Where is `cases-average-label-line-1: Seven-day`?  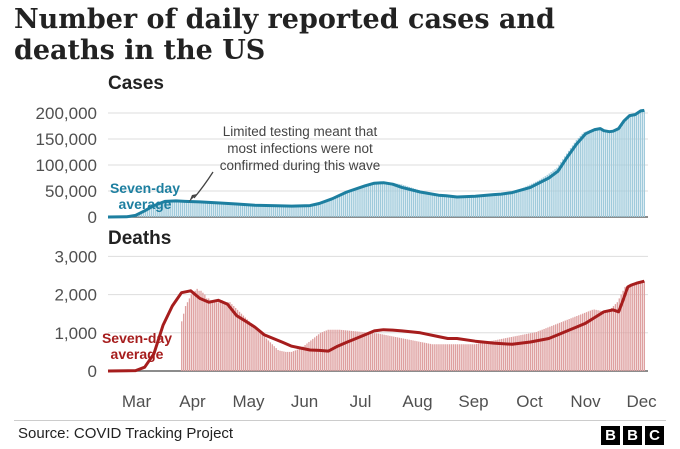 cases-average-label-line-1: Seven-day is located at coordinates (145, 188).